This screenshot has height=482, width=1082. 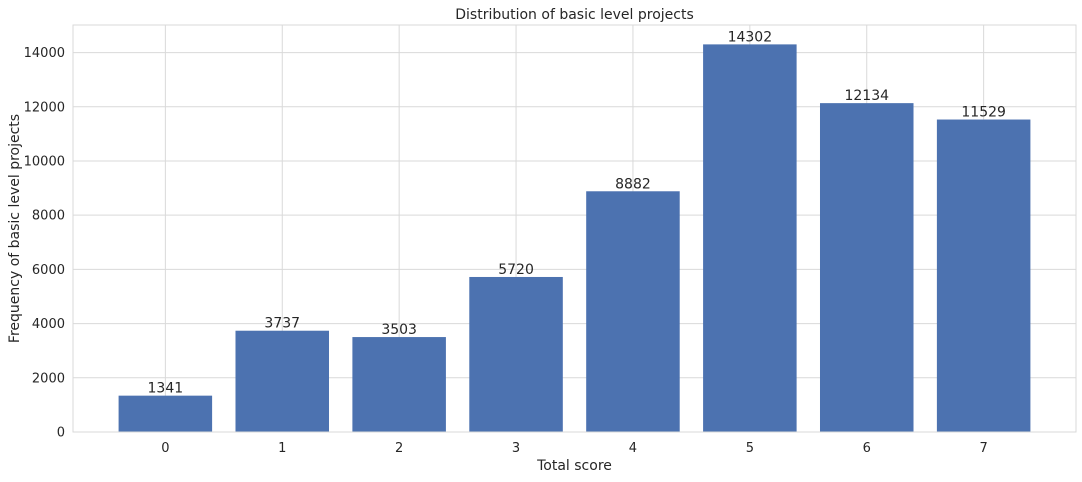 I want to click on bar-data-label: 8882, so click(x=633, y=184).